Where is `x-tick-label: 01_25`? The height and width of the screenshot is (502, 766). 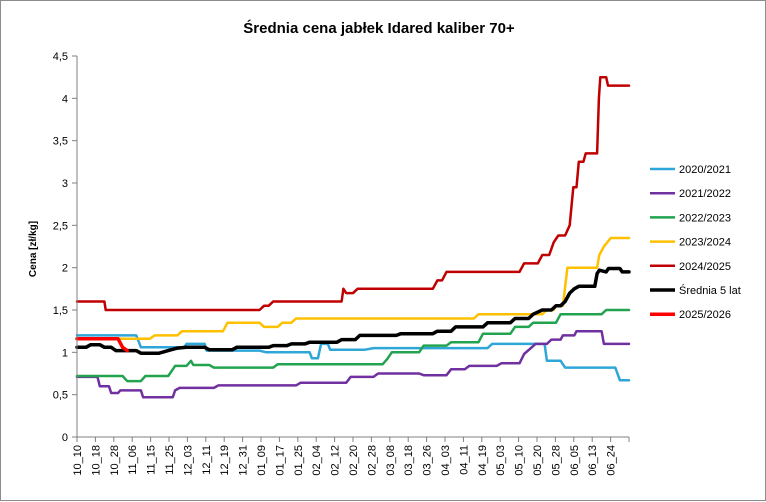
x-tick-label: 01_25 is located at coordinates (299, 460).